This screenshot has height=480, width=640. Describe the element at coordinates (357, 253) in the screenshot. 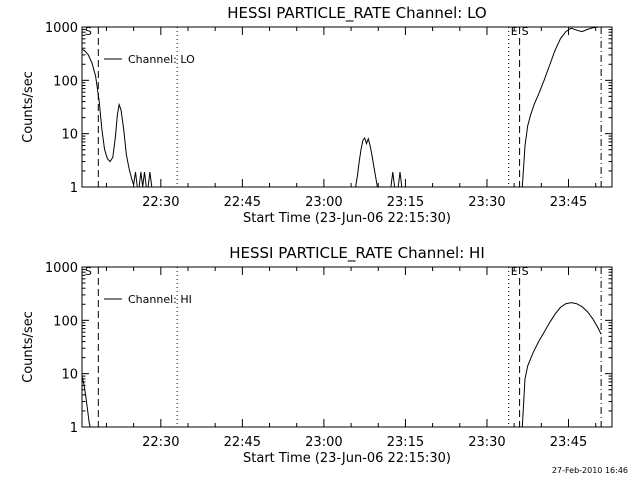

I see `chart-title: HESSI PARTICLE_RATE Channel: HI` at that location.